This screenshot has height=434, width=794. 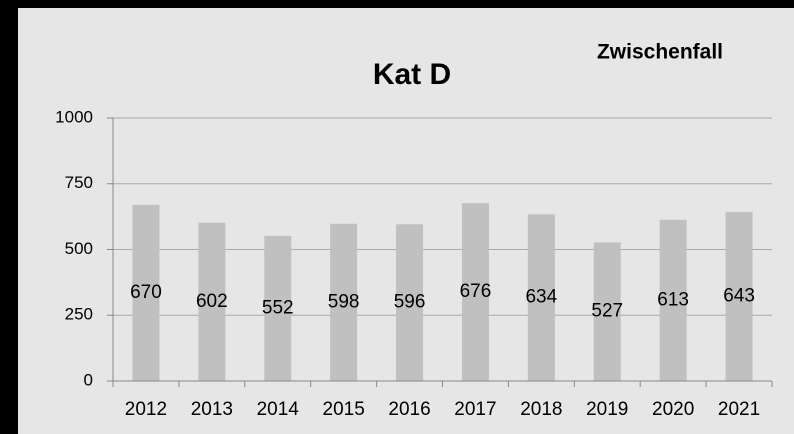 I want to click on data-label: 527, so click(x=607, y=311).